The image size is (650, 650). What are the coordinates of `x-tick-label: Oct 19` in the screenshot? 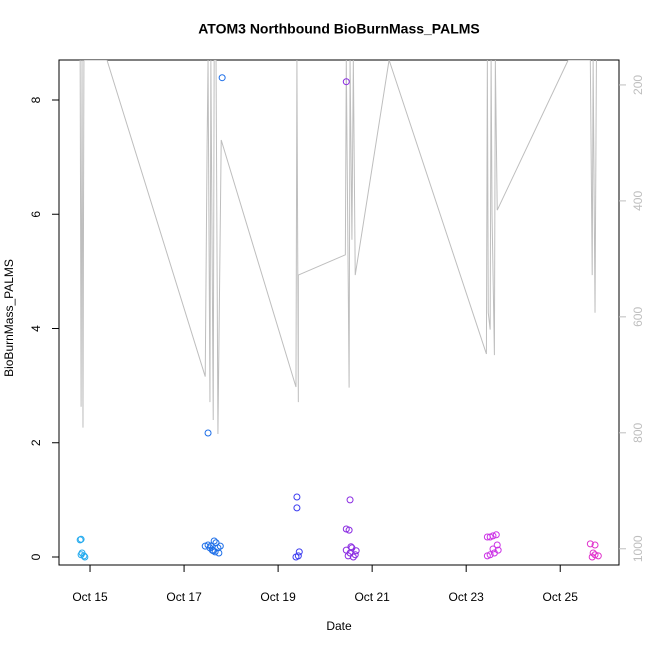 It's located at (278, 597).